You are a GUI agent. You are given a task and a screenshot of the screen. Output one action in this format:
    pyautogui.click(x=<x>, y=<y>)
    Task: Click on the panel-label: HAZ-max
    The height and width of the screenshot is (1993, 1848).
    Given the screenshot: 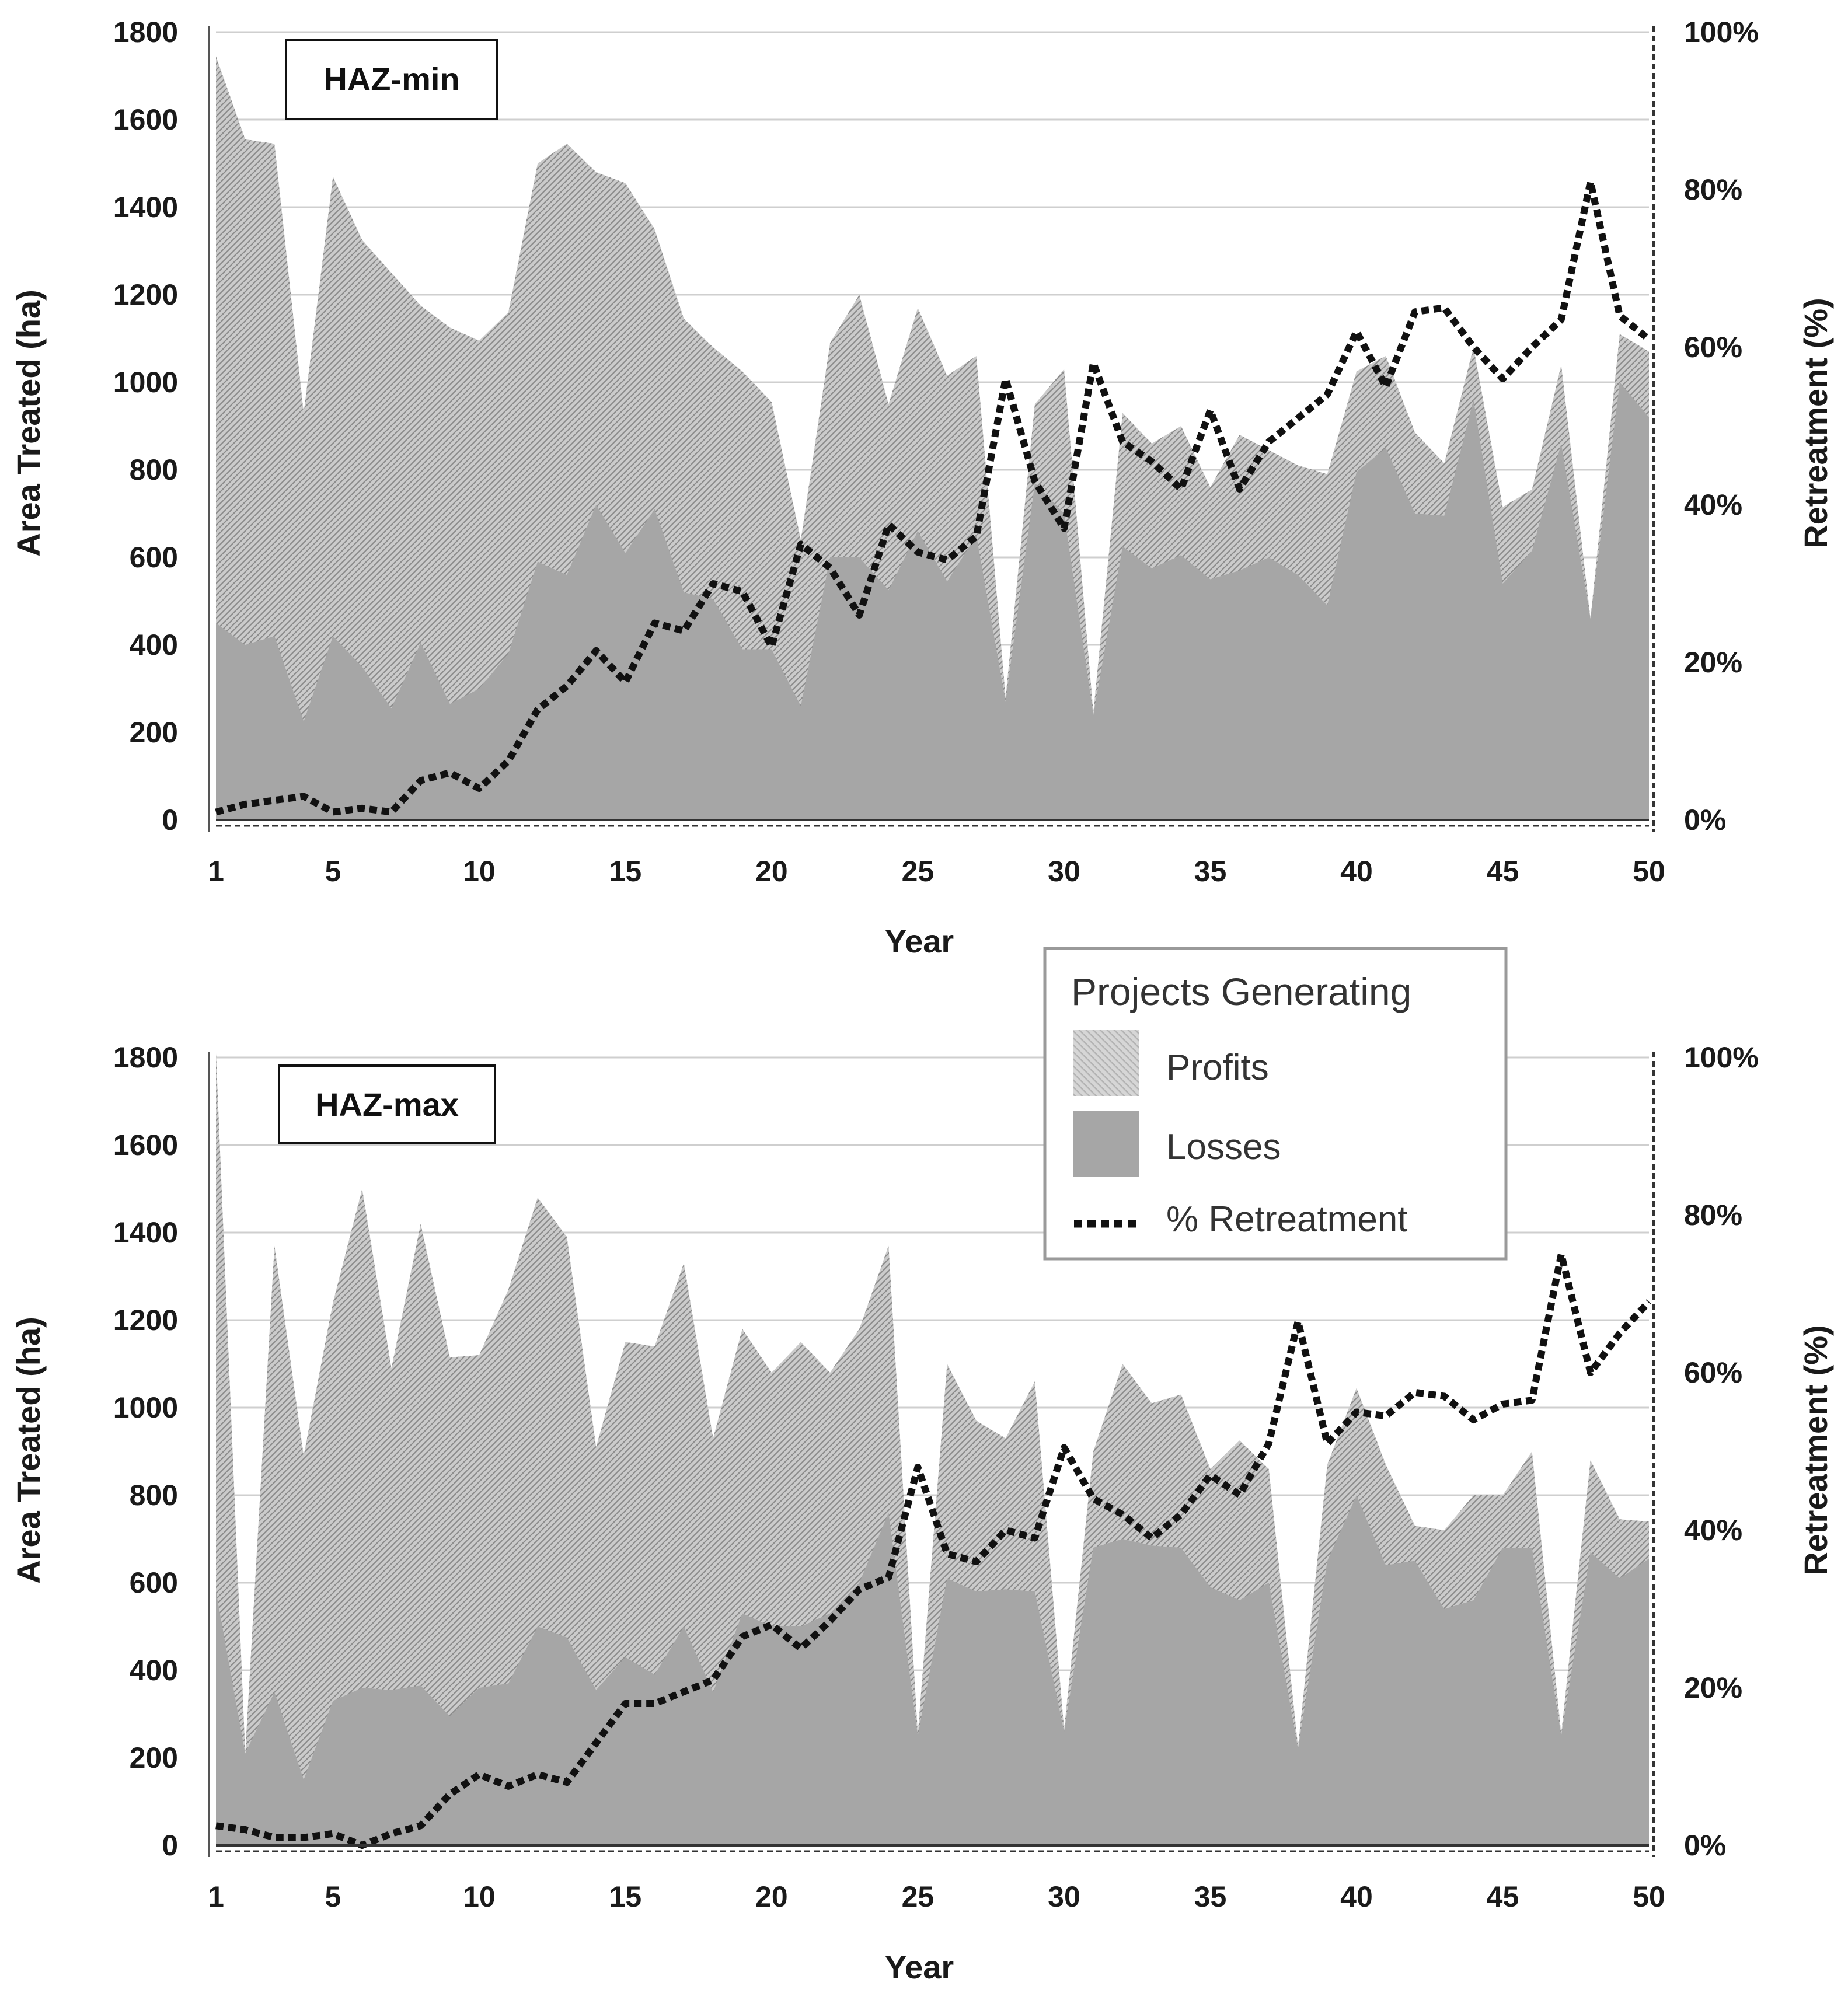 What is the action you would take?
    pyautogui.click(x=387, y=1104)
    